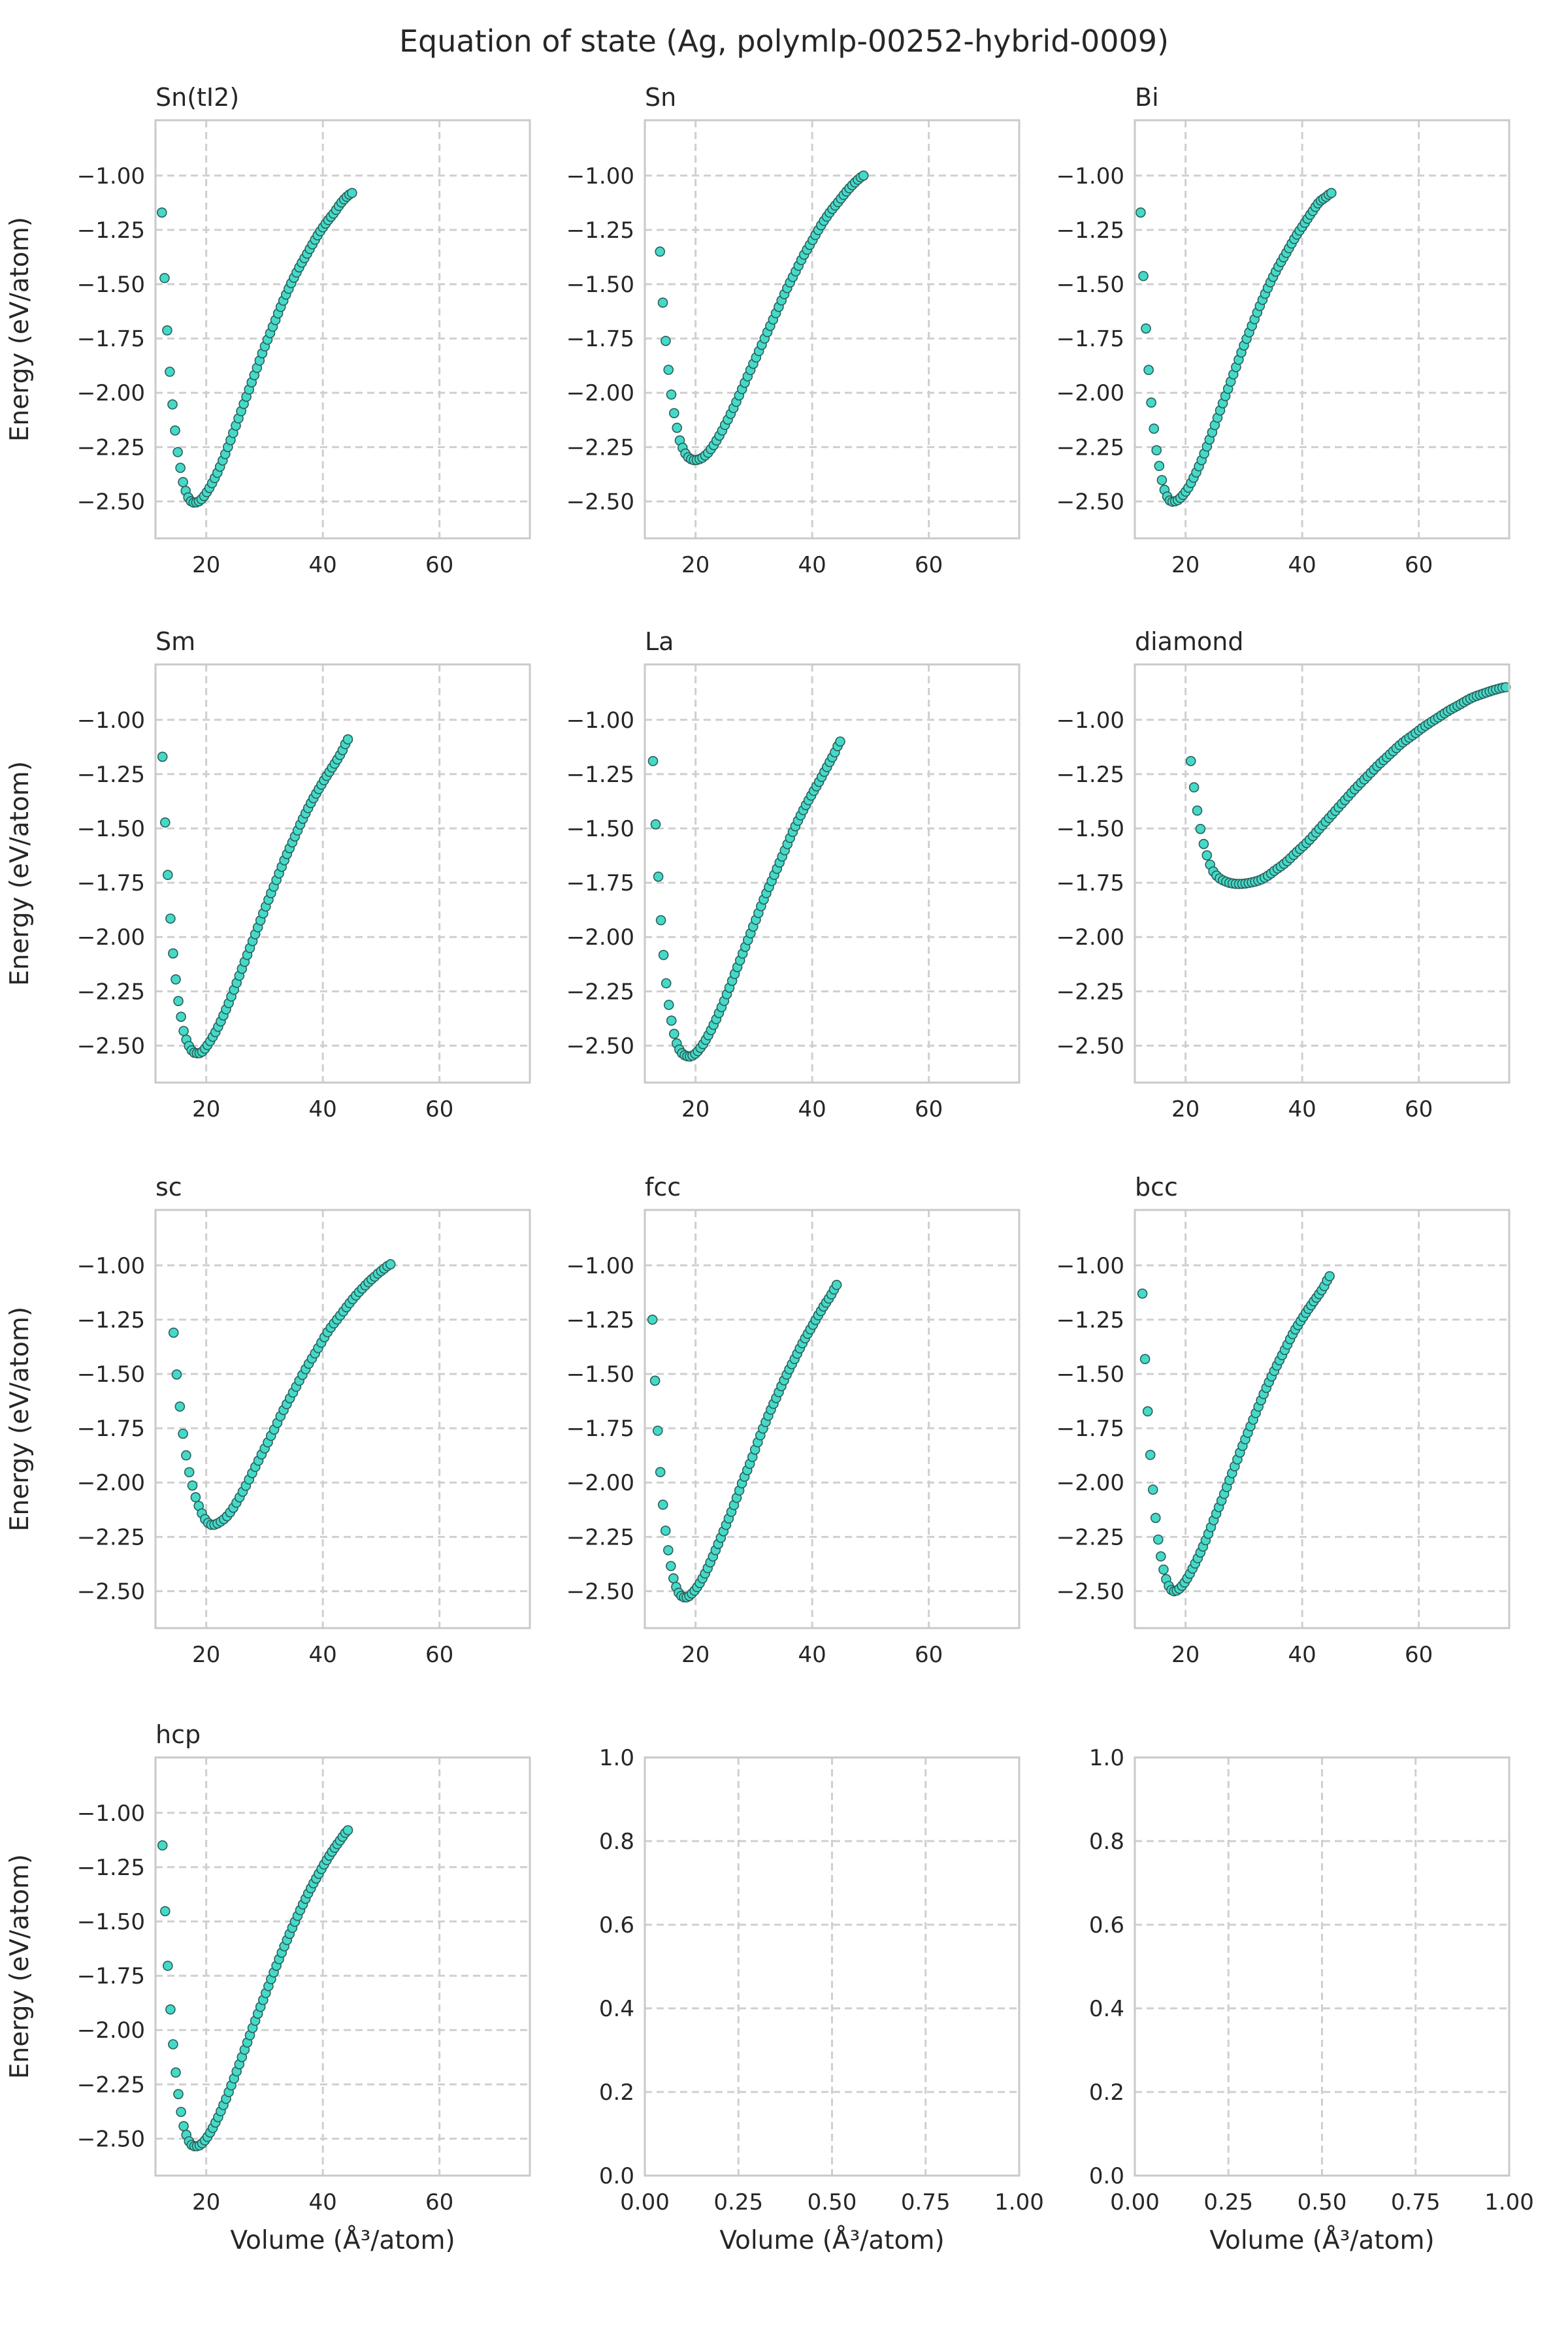 The height and width of the screenshot is (2352, 1568). What do you see at coordinates (1019, 2202) in the screenshot?
I see `x-tick-label: 1.00` at bounding box center [1019, 2202].